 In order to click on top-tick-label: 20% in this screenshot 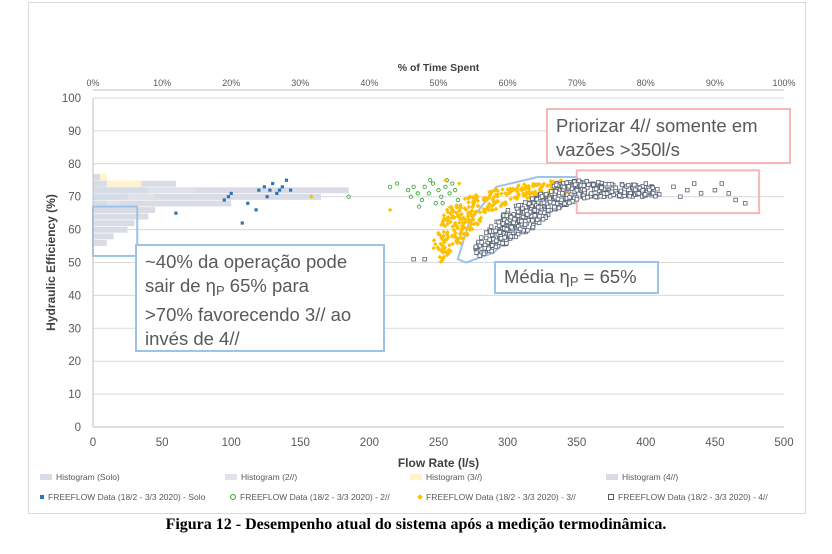, I will do `click(231, 83)`.